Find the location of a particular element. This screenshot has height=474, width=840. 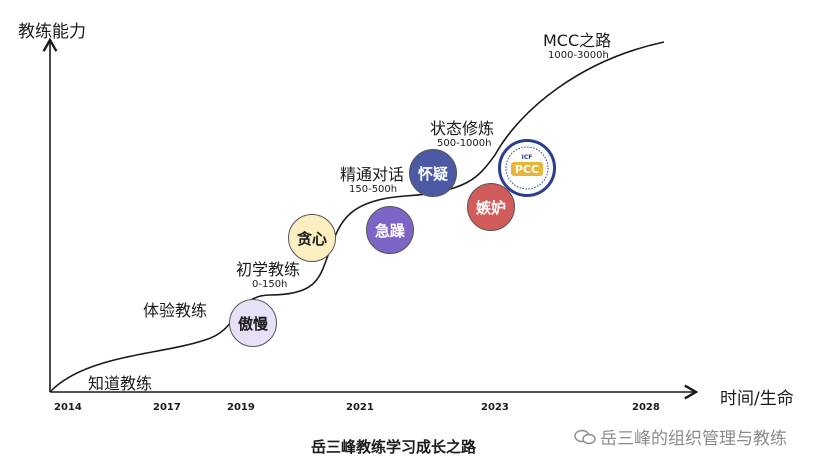

stage-hours: 150-500h is located at coordinates (373, 189).